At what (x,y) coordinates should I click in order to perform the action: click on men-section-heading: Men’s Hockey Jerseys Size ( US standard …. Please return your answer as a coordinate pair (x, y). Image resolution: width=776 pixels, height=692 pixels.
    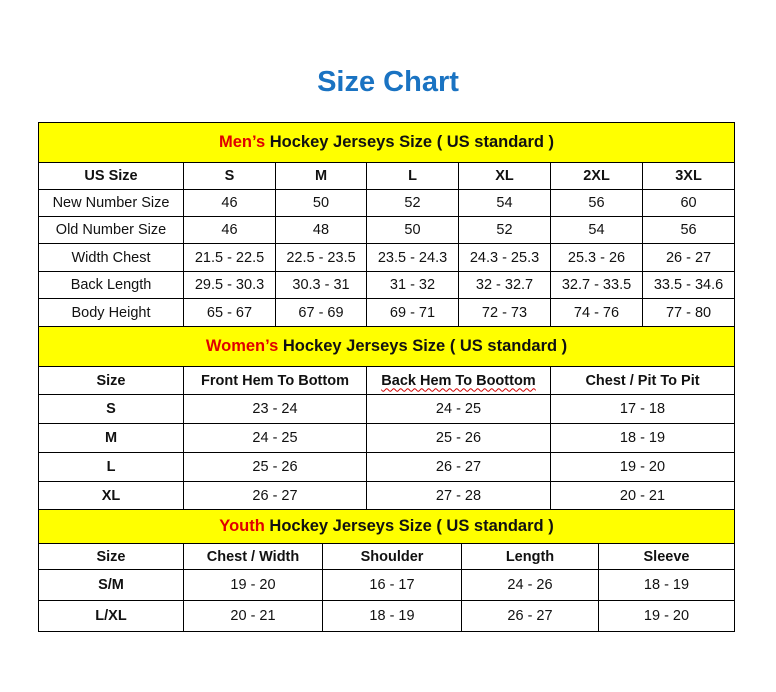
    Looking at the image, I should click on (386, 142).